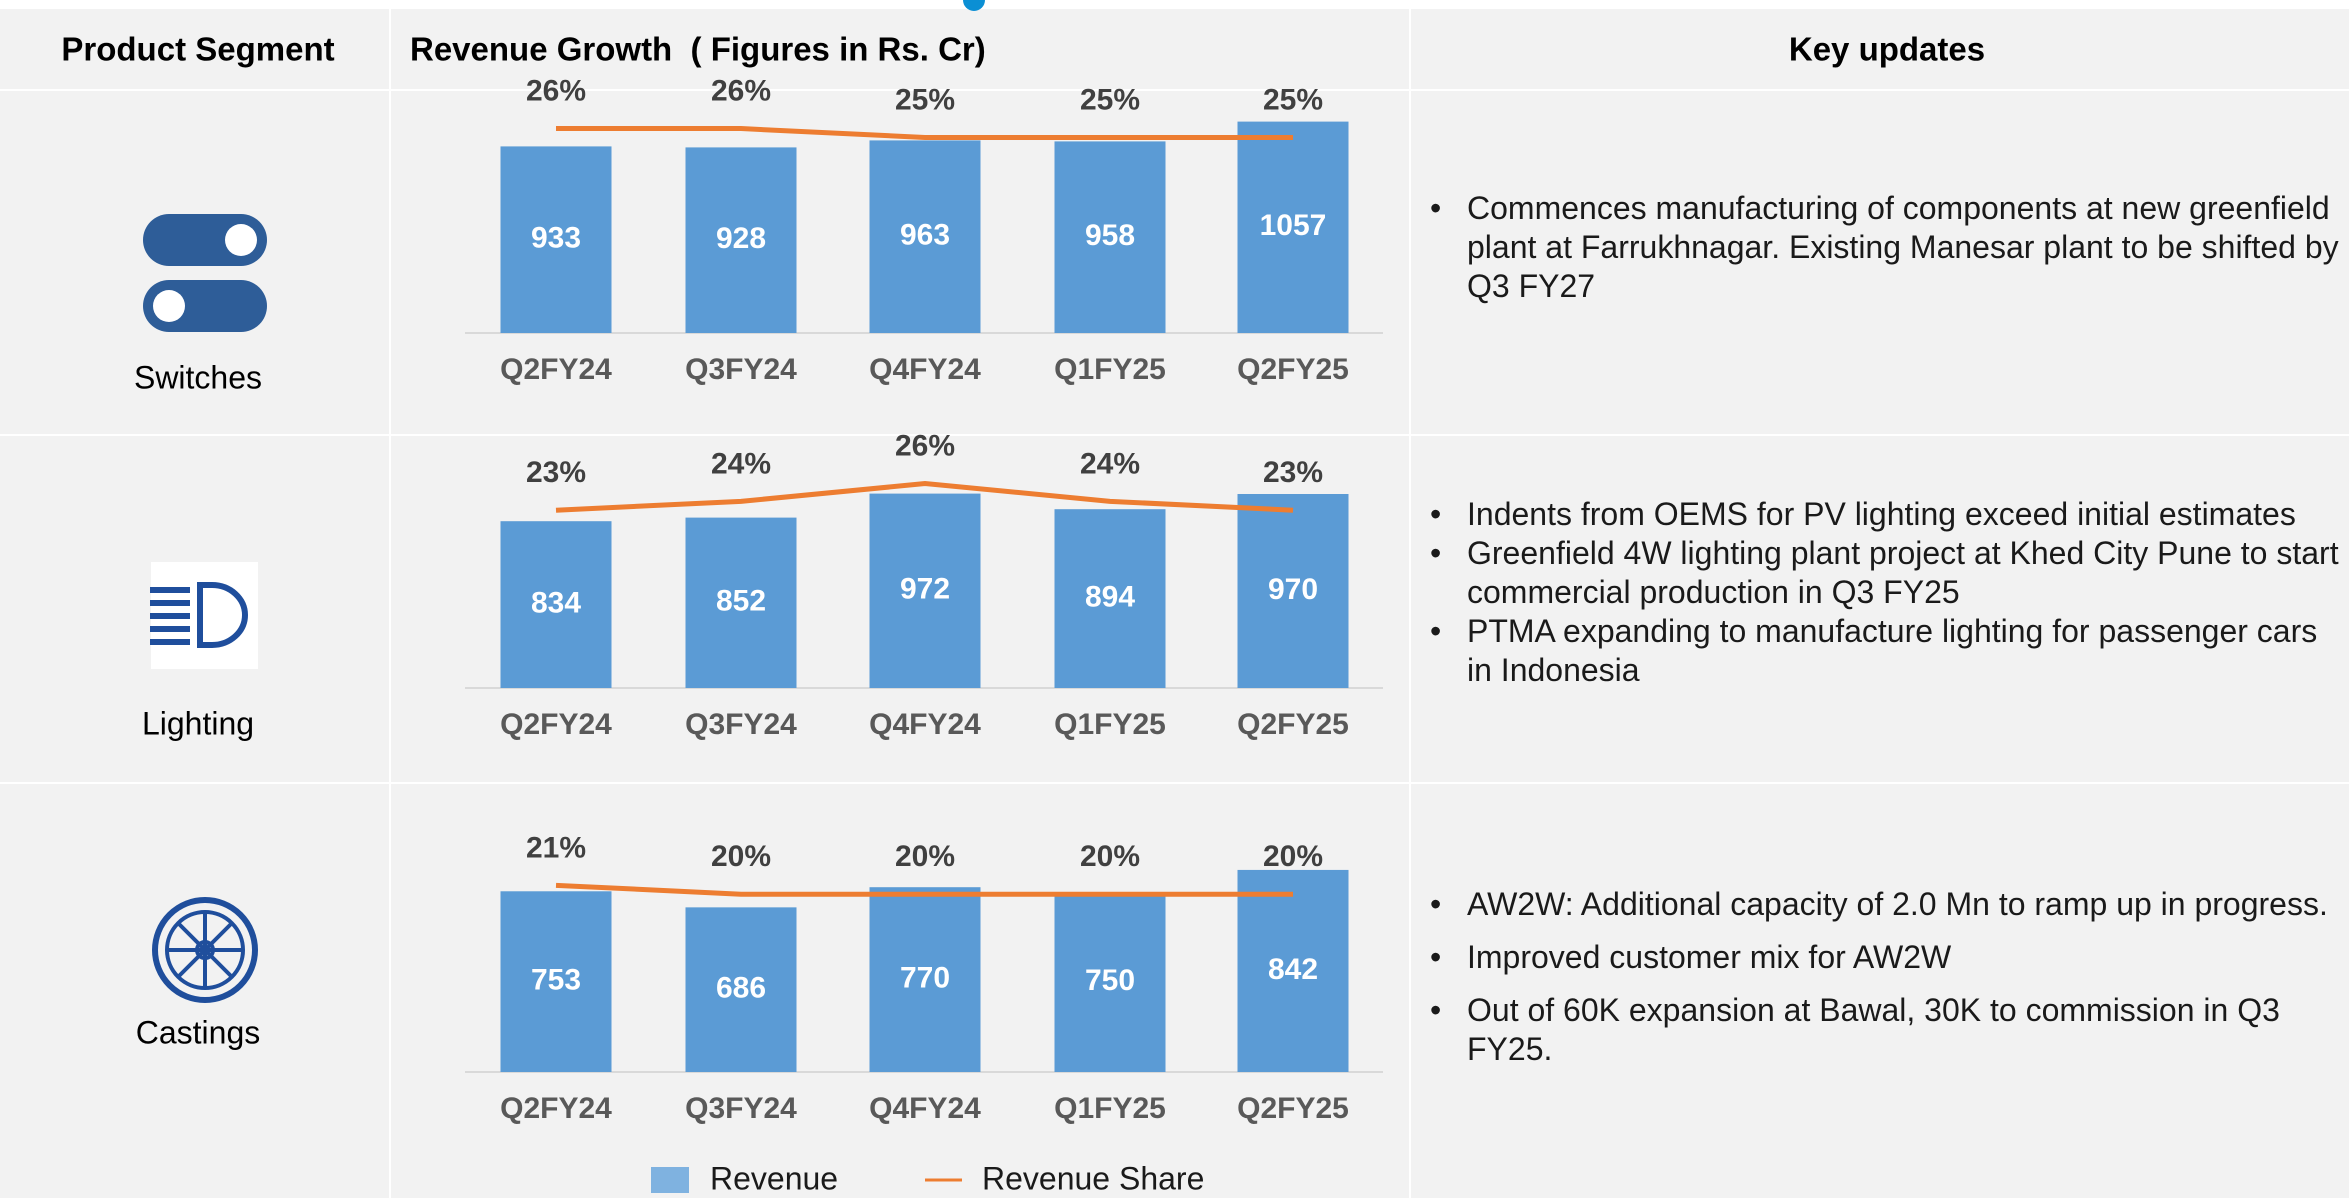 Image resolution: width=2349 pixels, height=1198 pixels. I want to click on legend-label: Revenue, so click(774, 1178).